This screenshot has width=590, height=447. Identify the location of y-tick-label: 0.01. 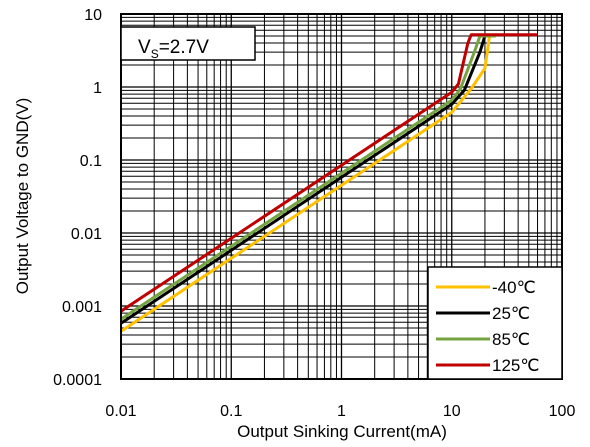
(86, 234).